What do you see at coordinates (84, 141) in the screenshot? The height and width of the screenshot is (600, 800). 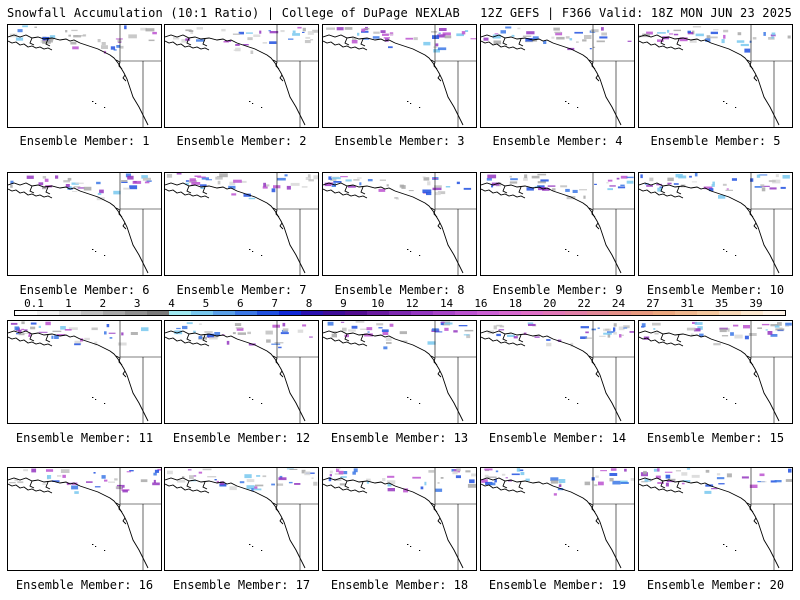 I see `ensemble-member-caption: Ensemble Member: 1` at bounding box center [84, 141].